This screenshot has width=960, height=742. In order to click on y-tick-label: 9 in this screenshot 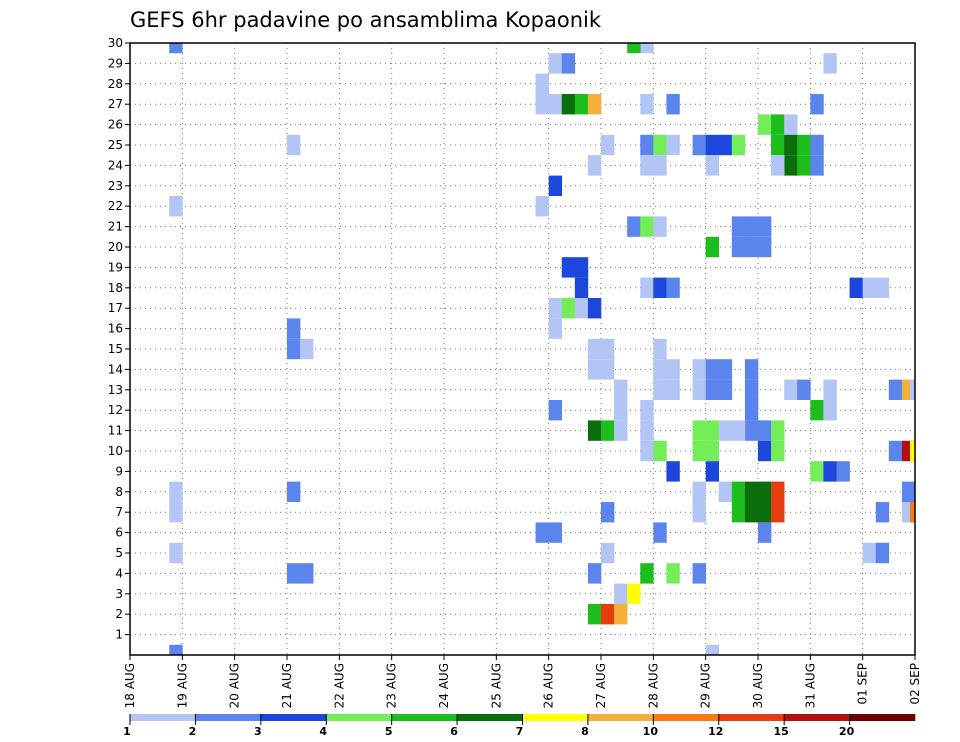, I will do `click(119, 471)`.